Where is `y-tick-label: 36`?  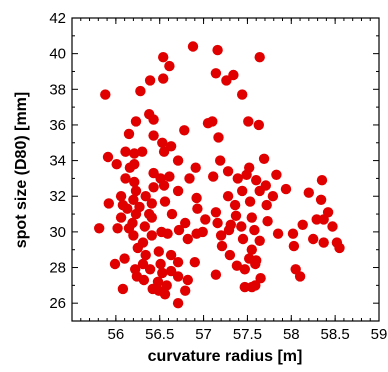
y-tick-label: 36 is located at coordinates (57, 125).